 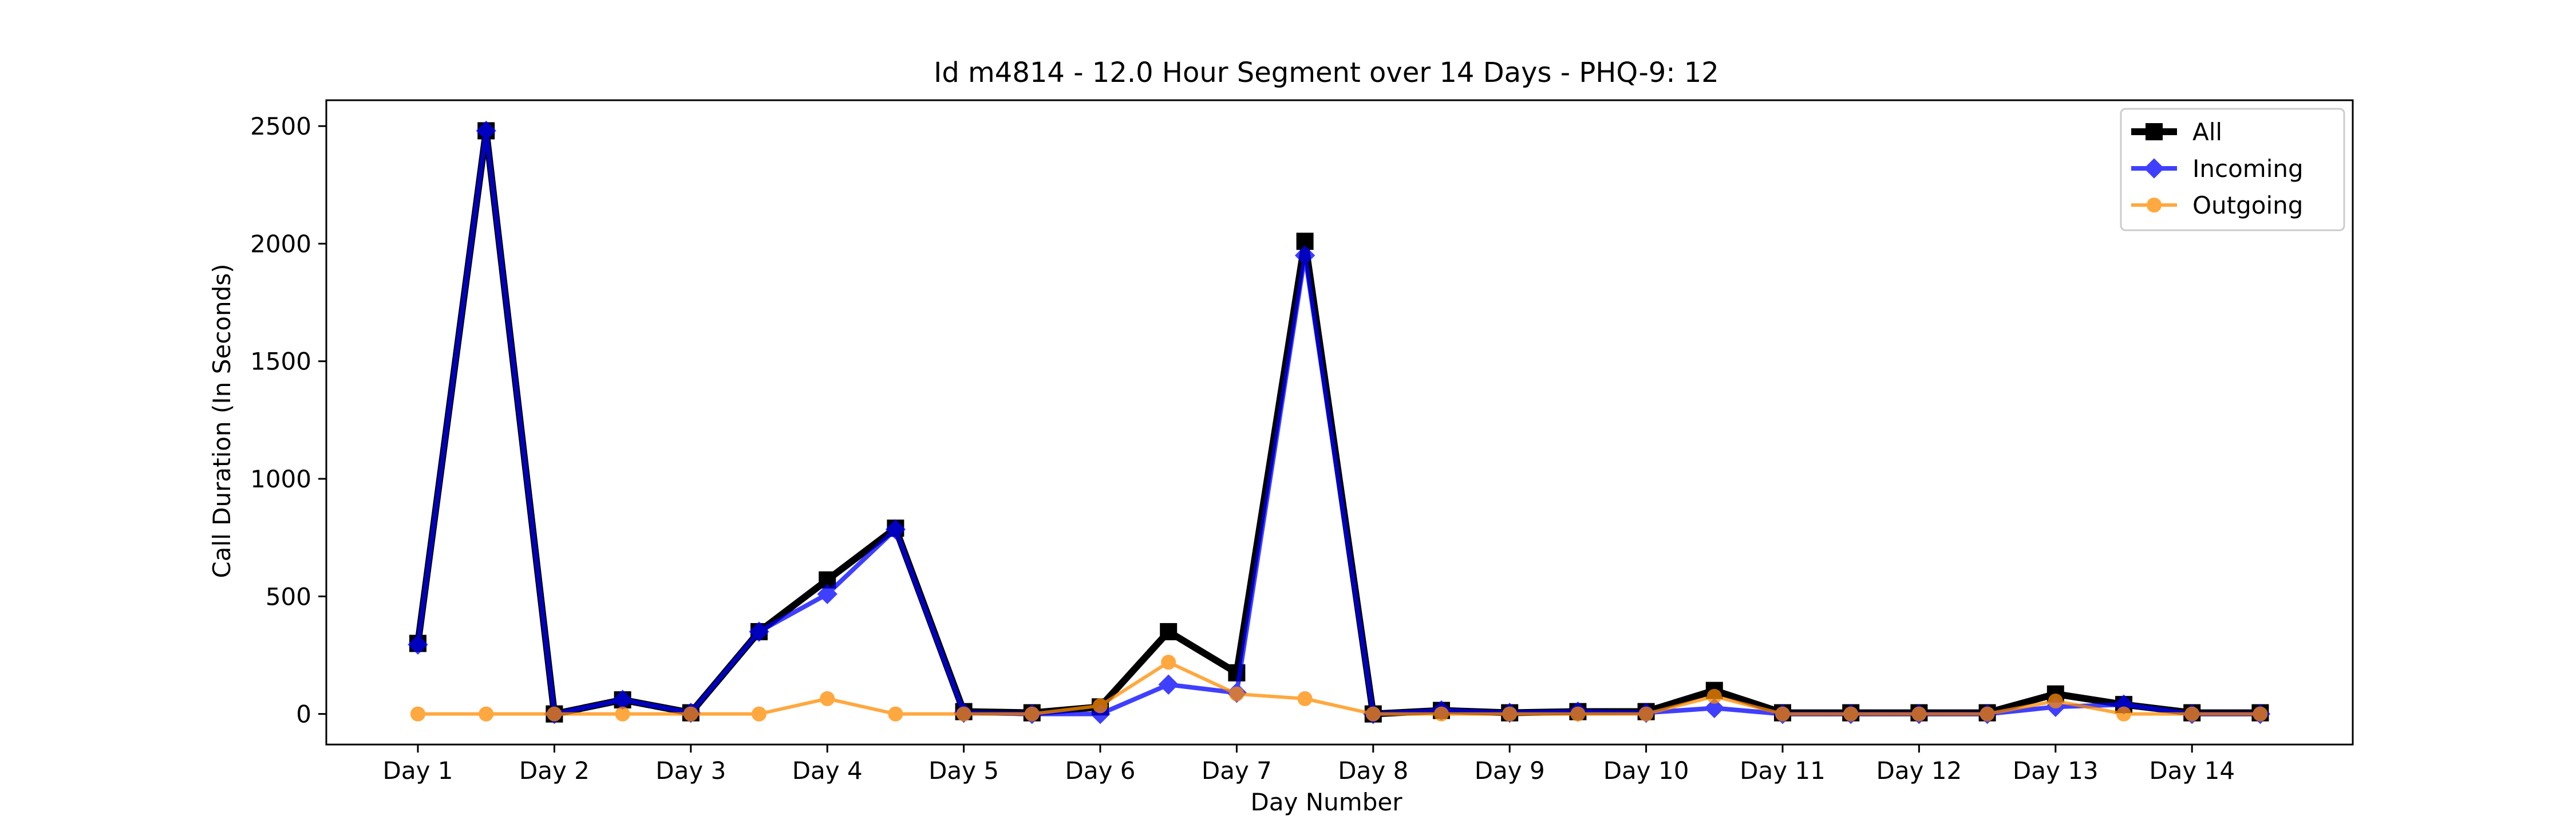 What do you see at coordinates (280, 479) in the screenshot?
I see `y-tick-label: 1000` at bounding box center [280, 479].